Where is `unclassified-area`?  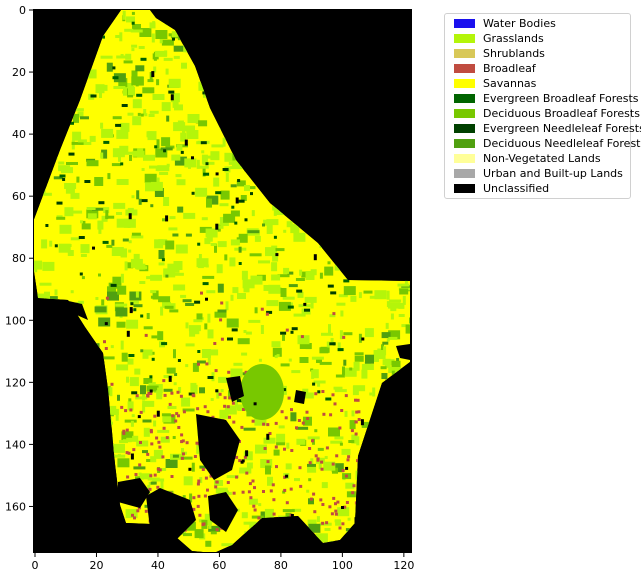
unclassified-area is located at coordinates (235, 389).